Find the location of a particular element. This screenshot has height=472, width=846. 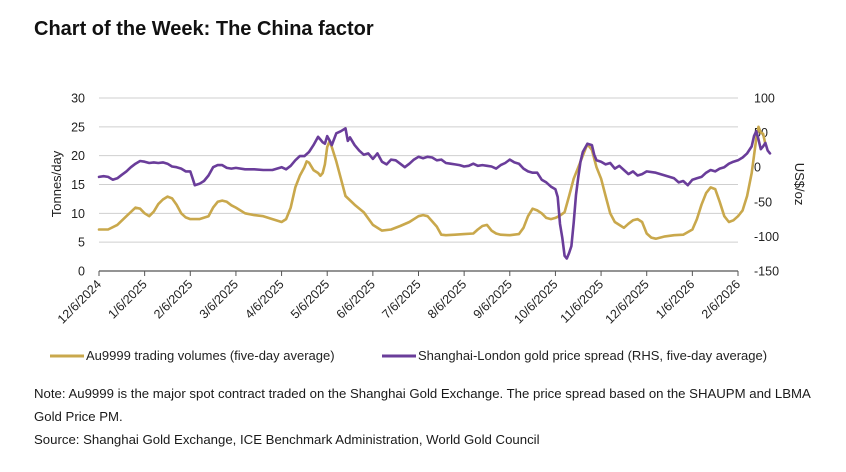

right-tick-label: -50 is located at coordinates (763, 202).